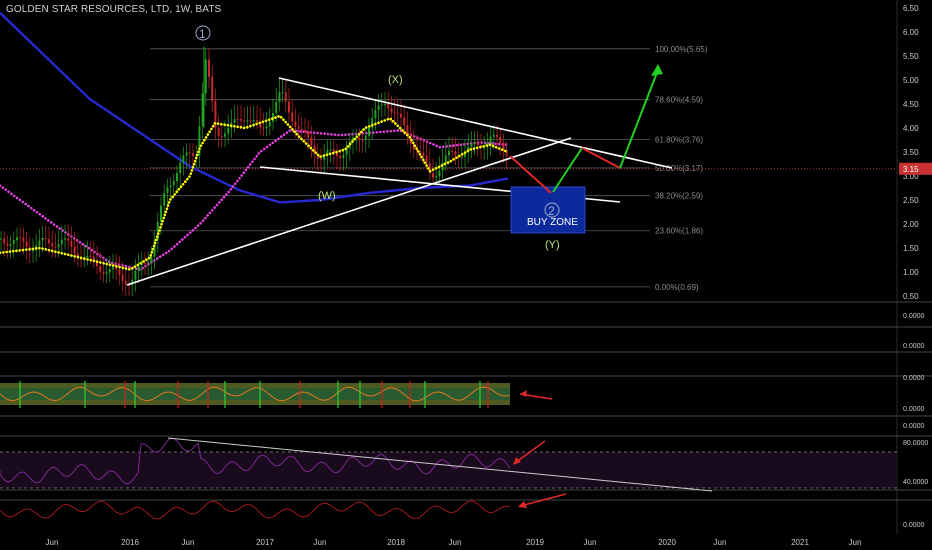  Describe the element at coordinates (349, 211) in the screenshot. I see `trendline-support` at that location.